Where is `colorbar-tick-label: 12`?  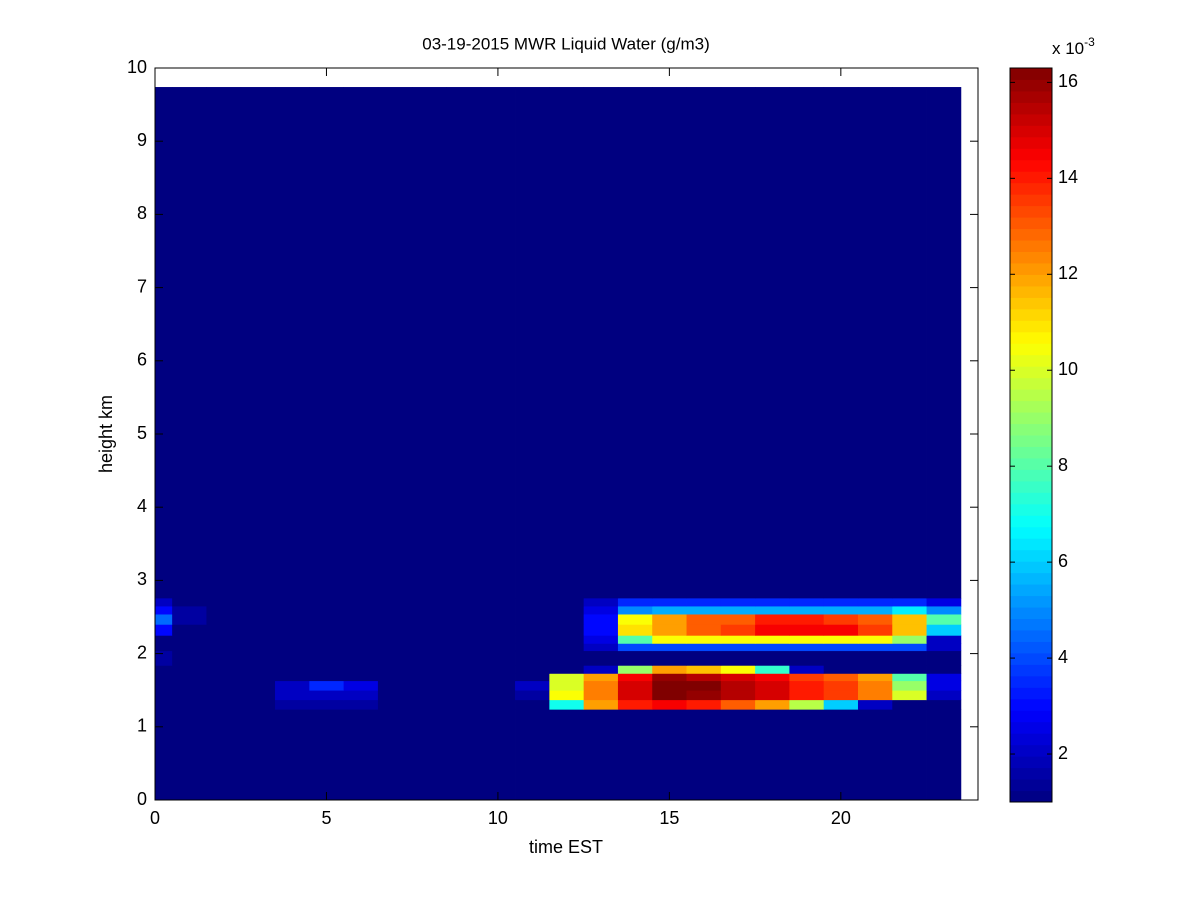 colorbar-tick-label: 12 is located at coordinates (1068, 273).